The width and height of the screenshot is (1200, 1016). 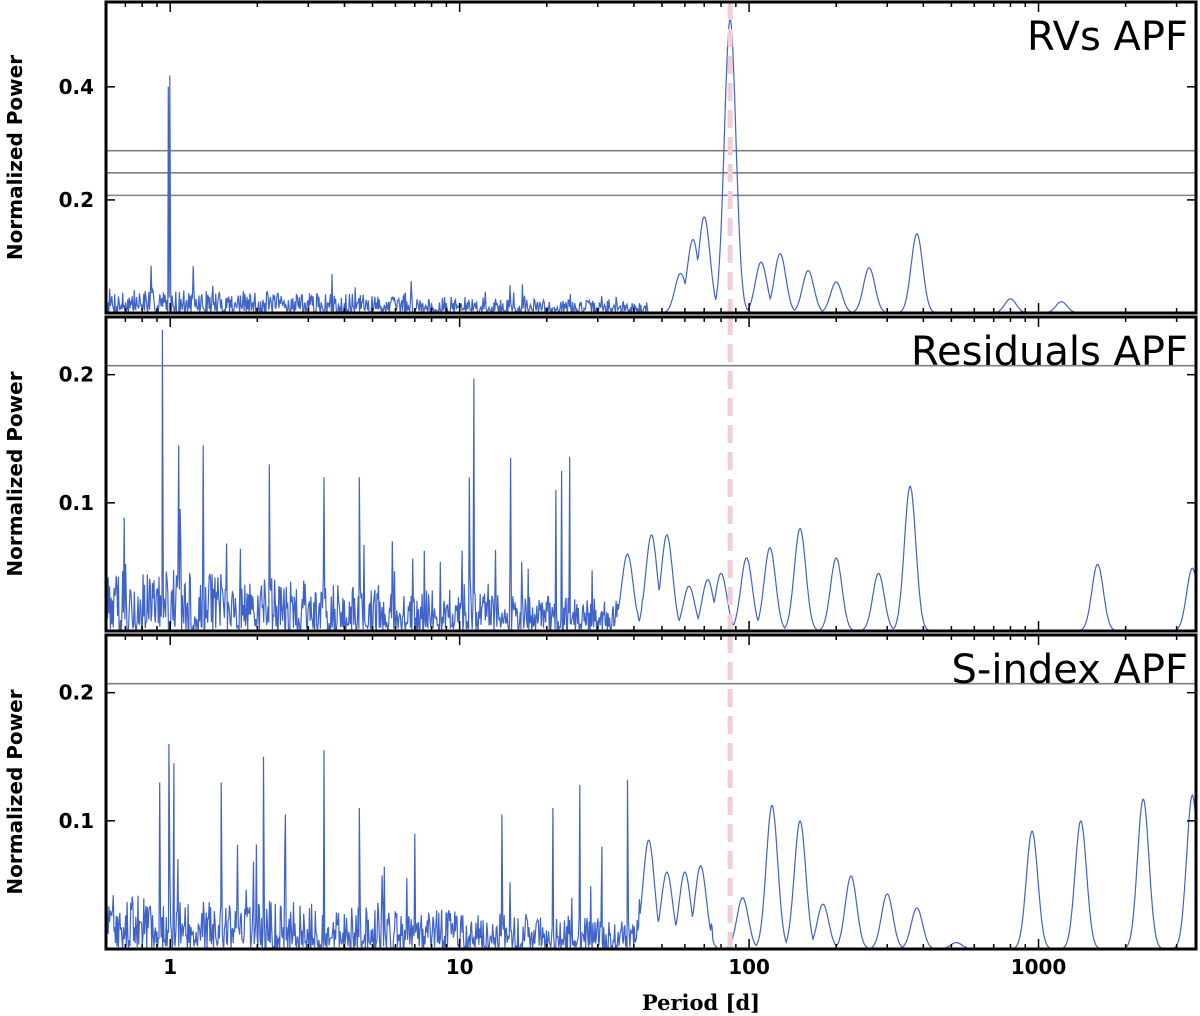 I want to click on x-axis-label: Period [d], so click(x=701, y=1002).